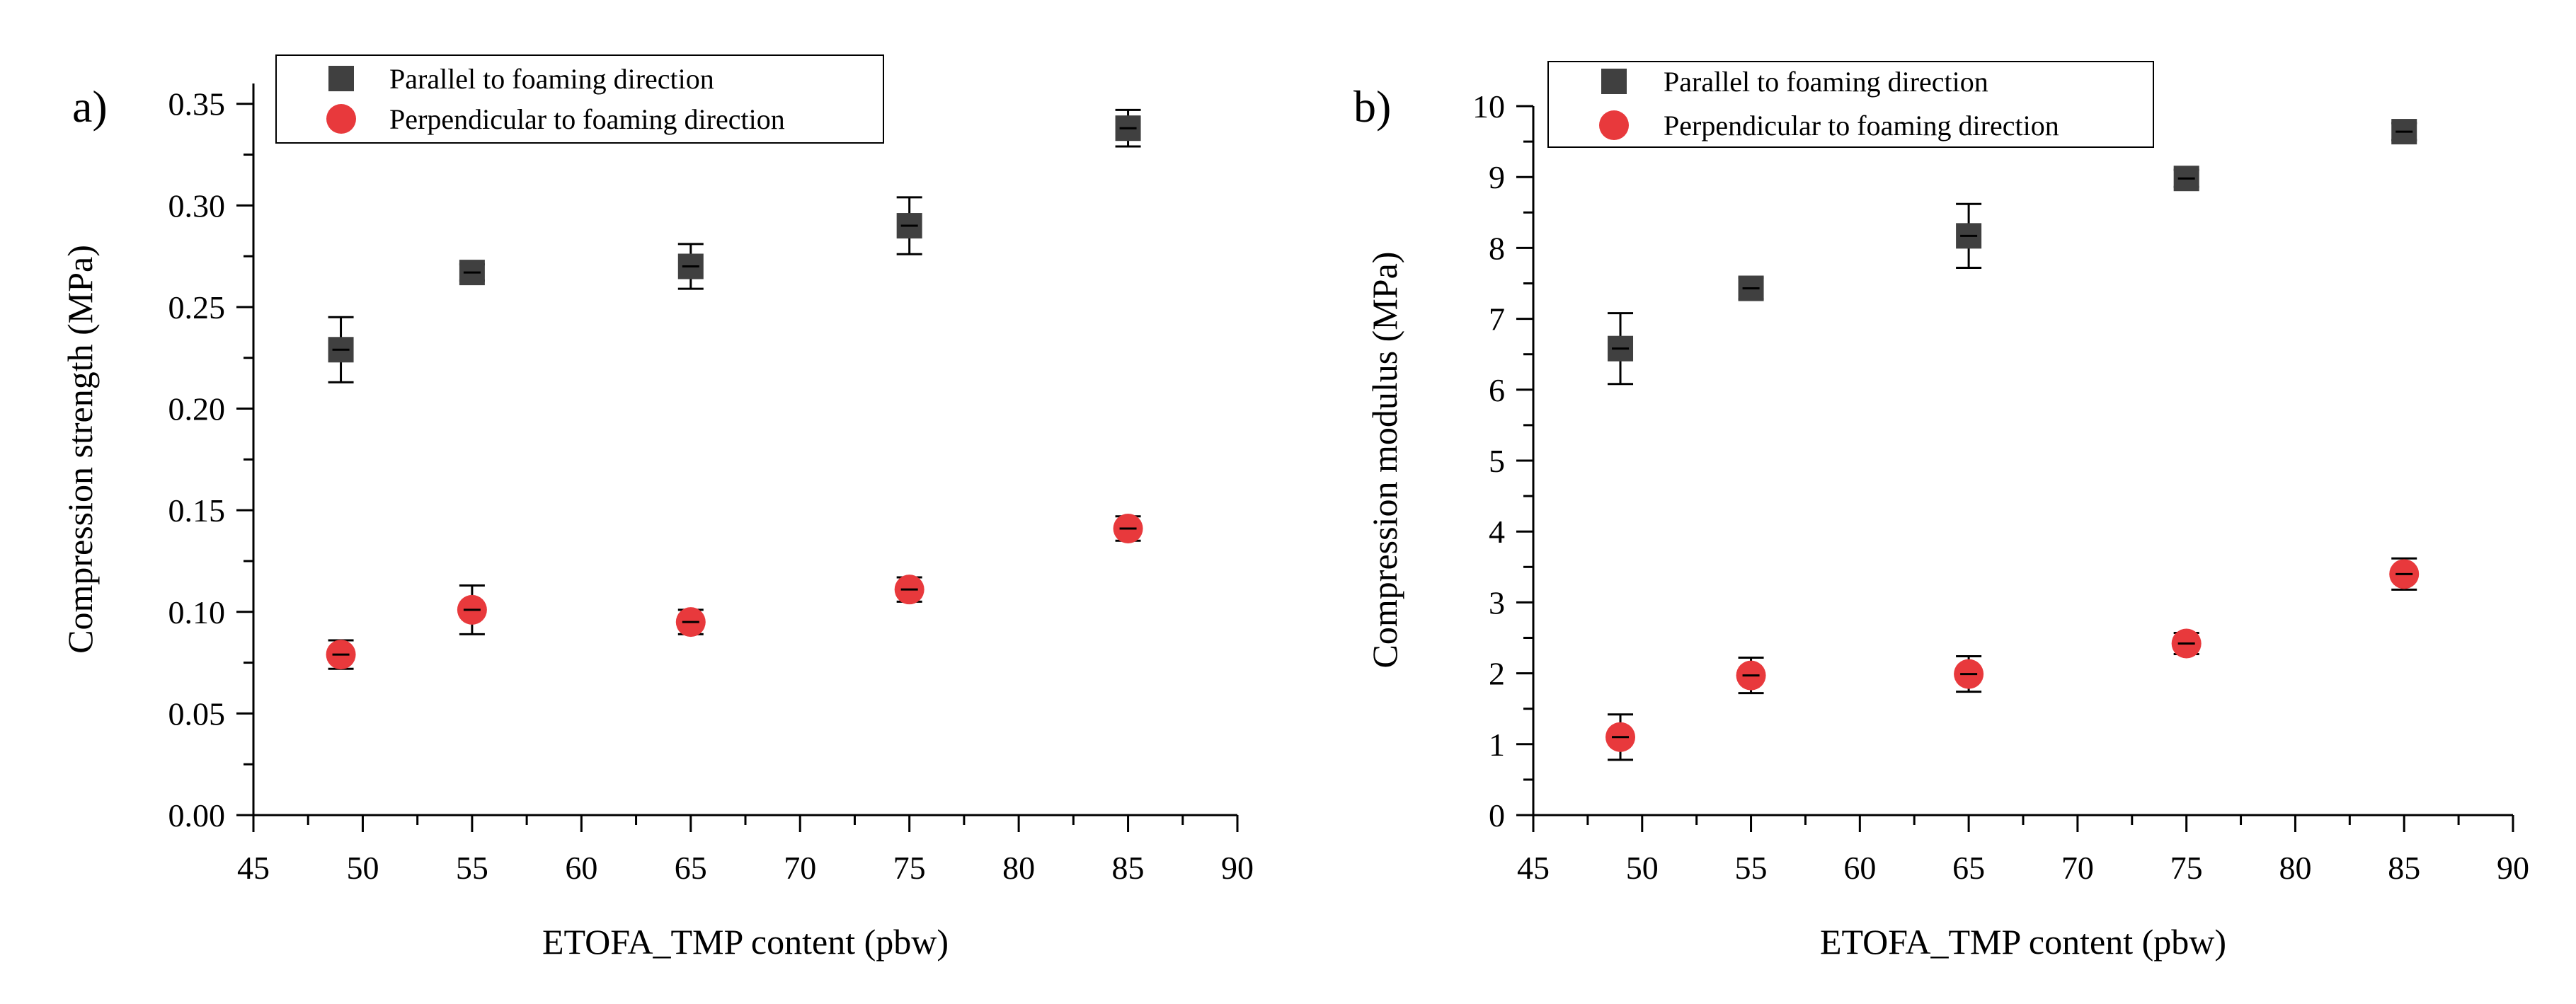 Image resolution: width=2576 pixels, height=1004 pixels. I want to click on y-tick-label: 8, so click(1497, 248).